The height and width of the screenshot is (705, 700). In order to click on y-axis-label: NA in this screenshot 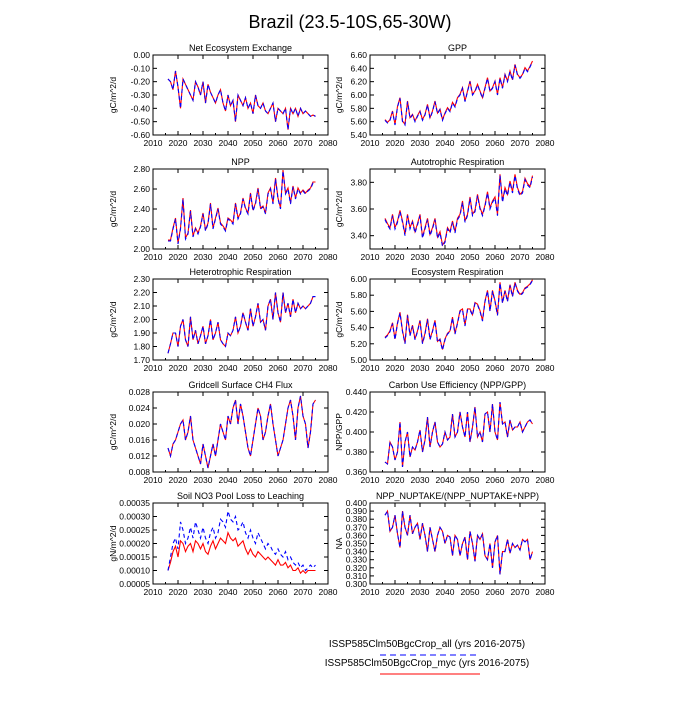, I will do `click(339, 543)`.